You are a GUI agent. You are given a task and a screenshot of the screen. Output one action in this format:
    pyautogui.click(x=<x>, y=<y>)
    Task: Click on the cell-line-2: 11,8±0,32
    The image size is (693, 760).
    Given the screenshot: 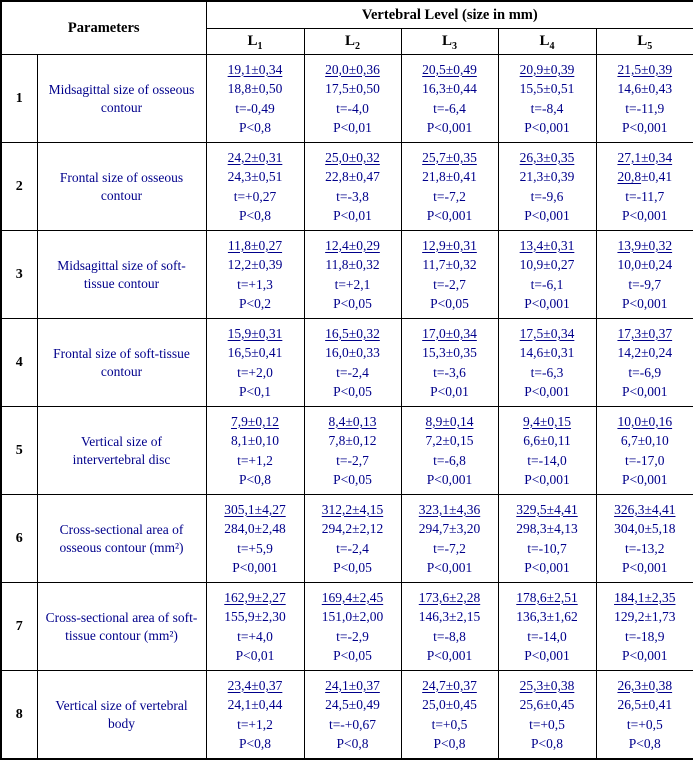 What is the action you would take?
    pyautogui.click(x=353, y=265)
    